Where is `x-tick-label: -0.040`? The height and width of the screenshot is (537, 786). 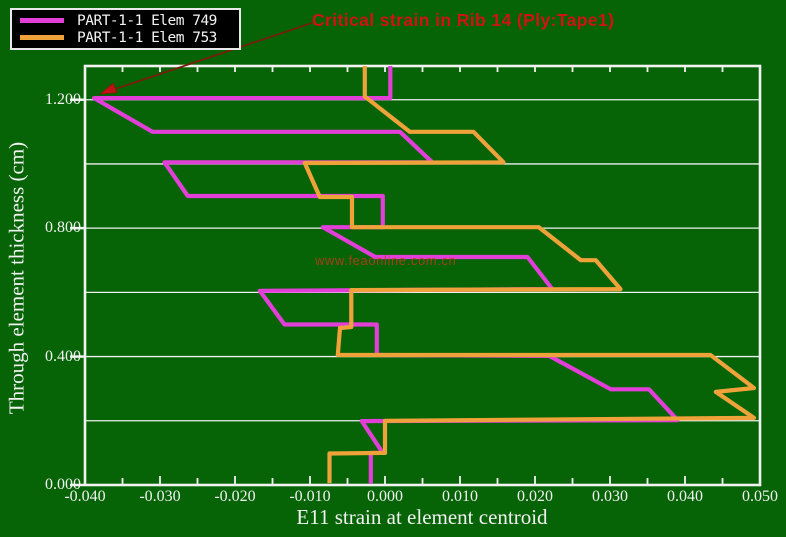
x-tick-label: -0.040 is located at coordinates (85, 496).